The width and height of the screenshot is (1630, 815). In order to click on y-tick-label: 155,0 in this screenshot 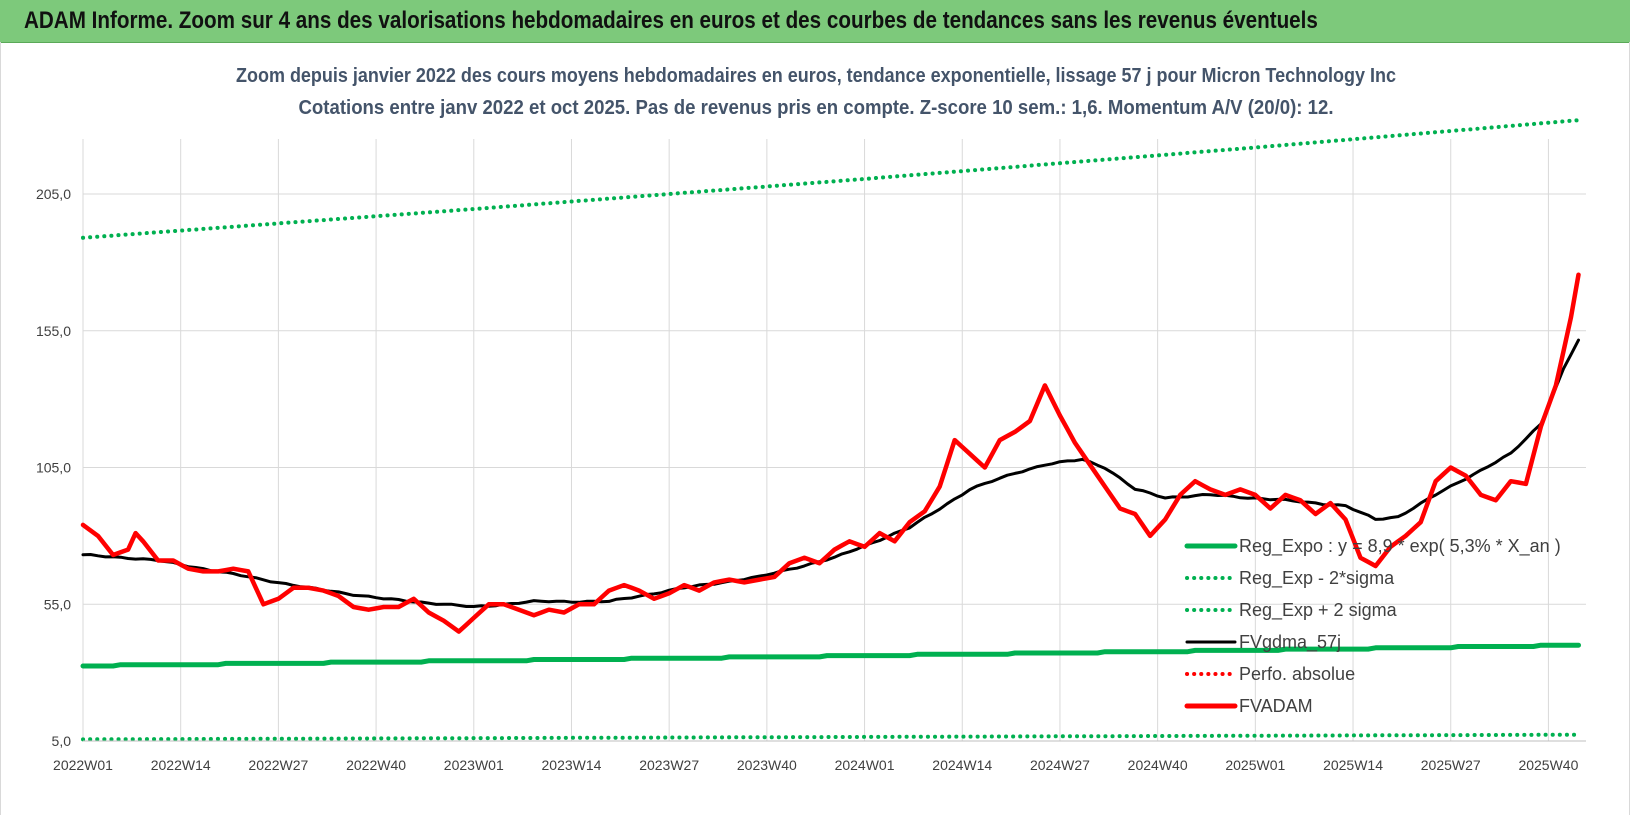, I will do `click(53, 331)`.